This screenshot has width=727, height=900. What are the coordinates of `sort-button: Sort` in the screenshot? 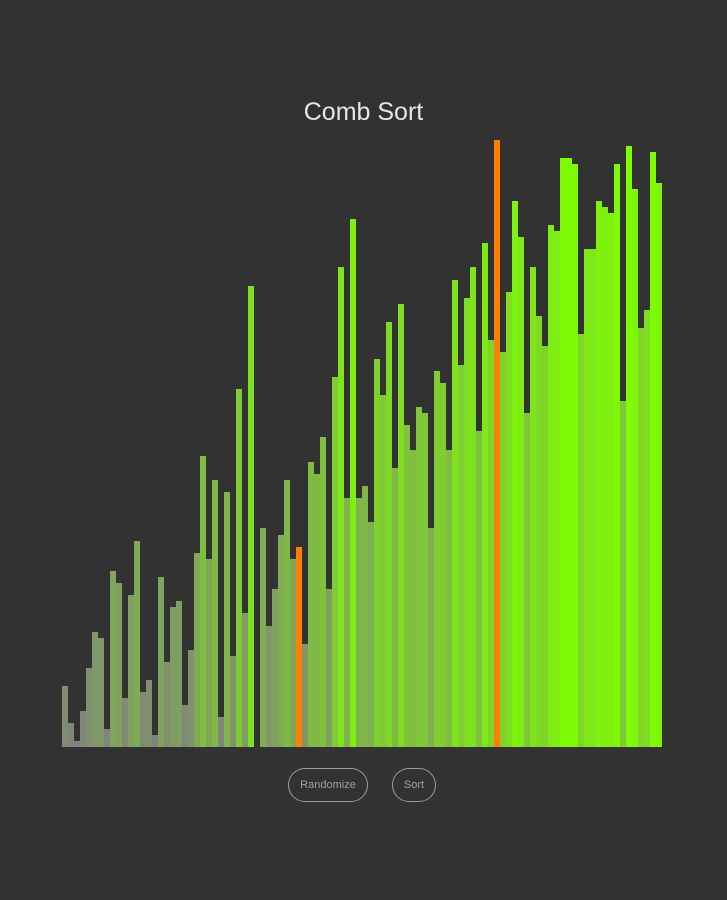 It's located at (414, 785).